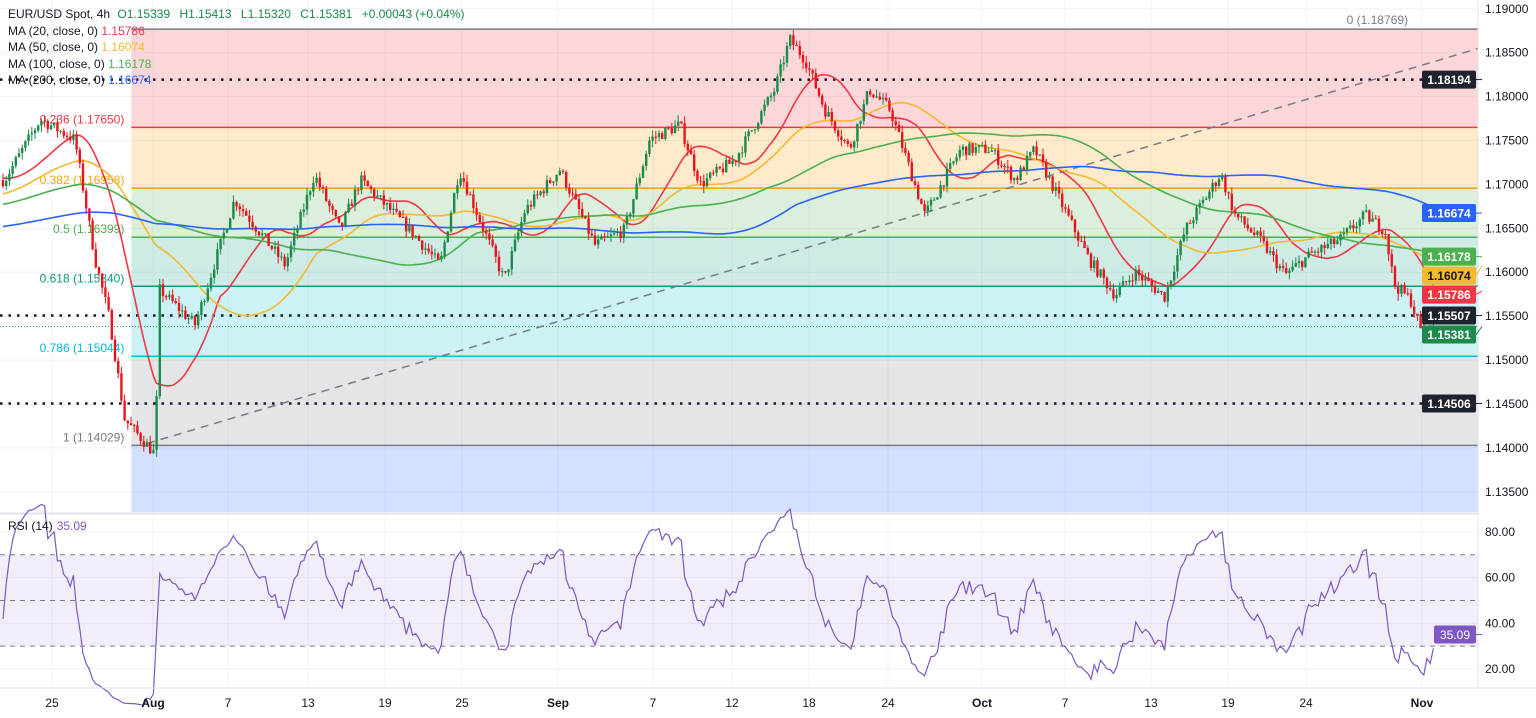  What do you see at coordinates (1422, 703) in the screenshot?
I see `time-tick-label: Nov` at bounding box center [1422, 703].